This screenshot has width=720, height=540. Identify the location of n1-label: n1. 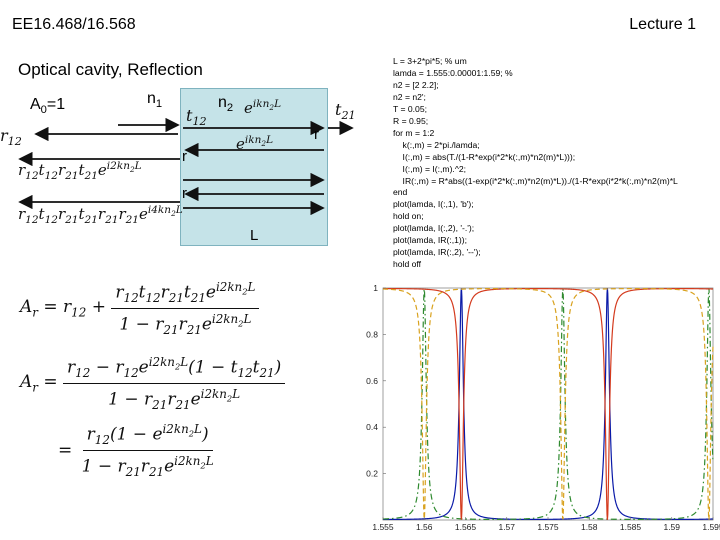
(155, 100).